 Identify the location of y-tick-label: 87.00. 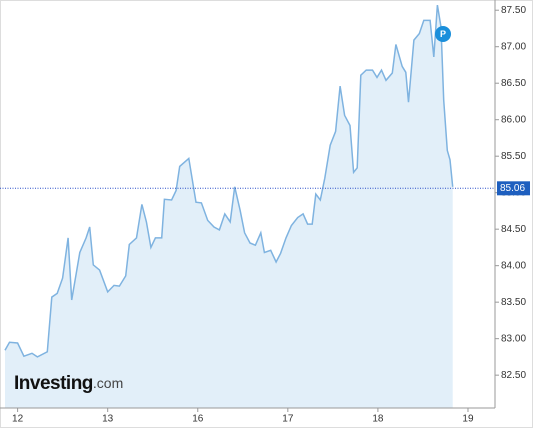
(513, 46).